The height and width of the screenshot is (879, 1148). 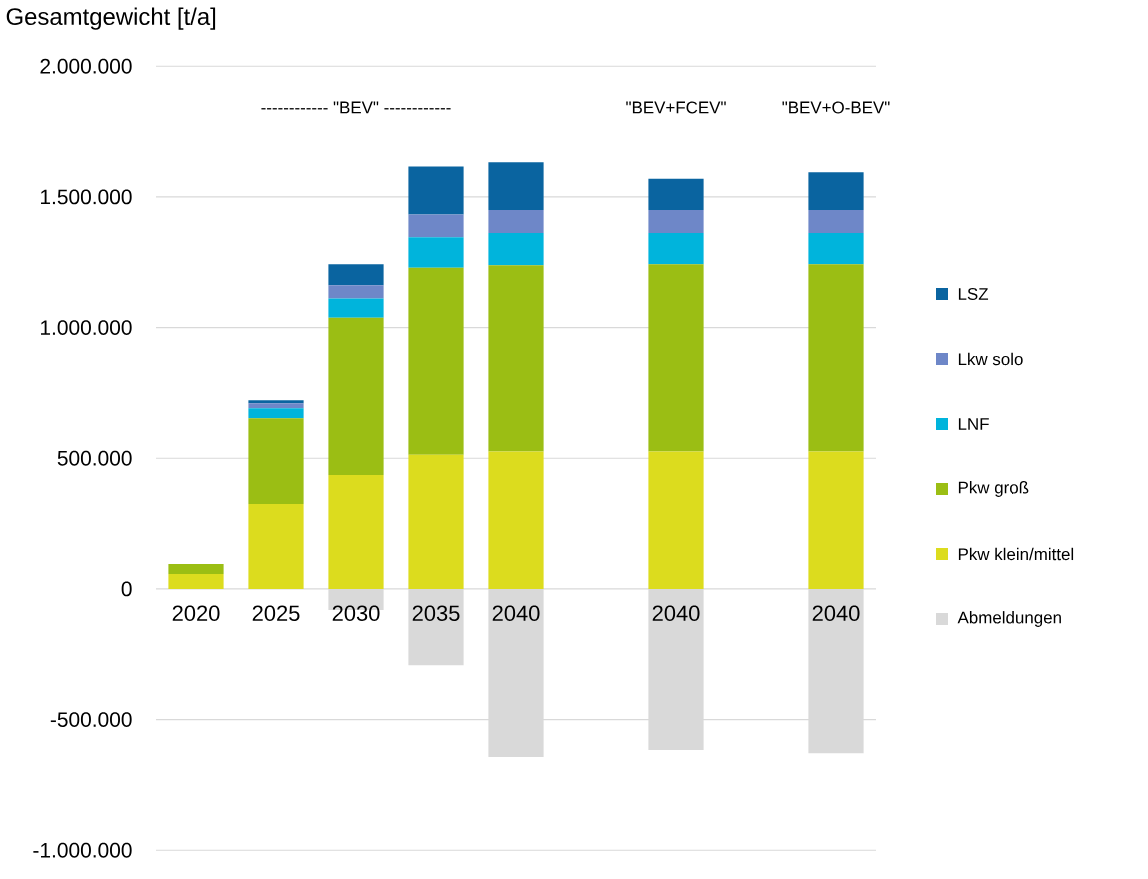 I want to click on legend-label: LNF, so click(x=973, y=424).